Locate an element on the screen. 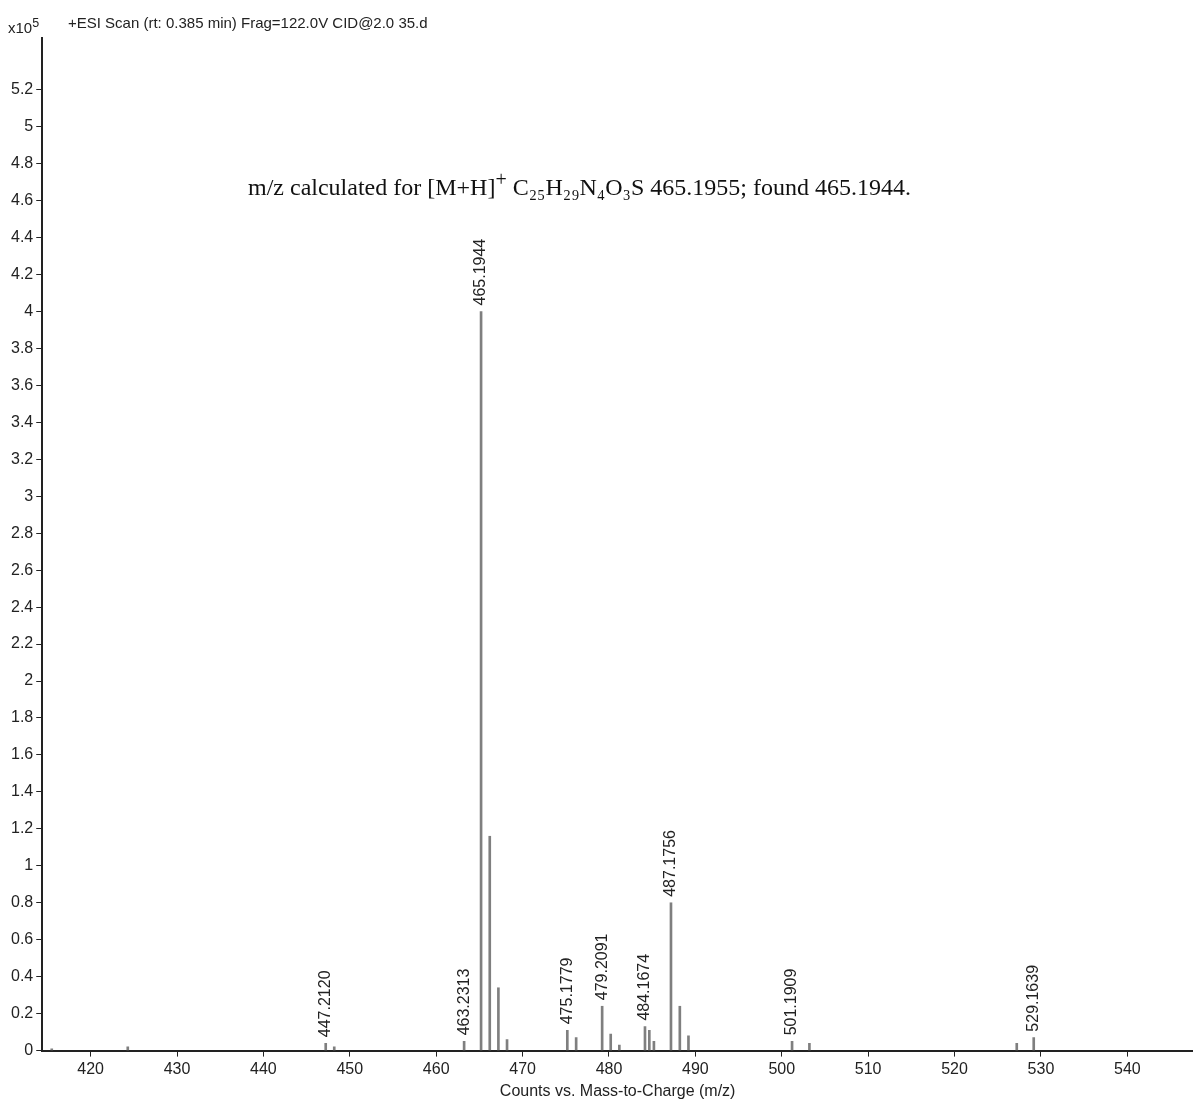 The image size is (1201, 1109). y-tick-label: 2.8 is located at coordinates (22, 532).